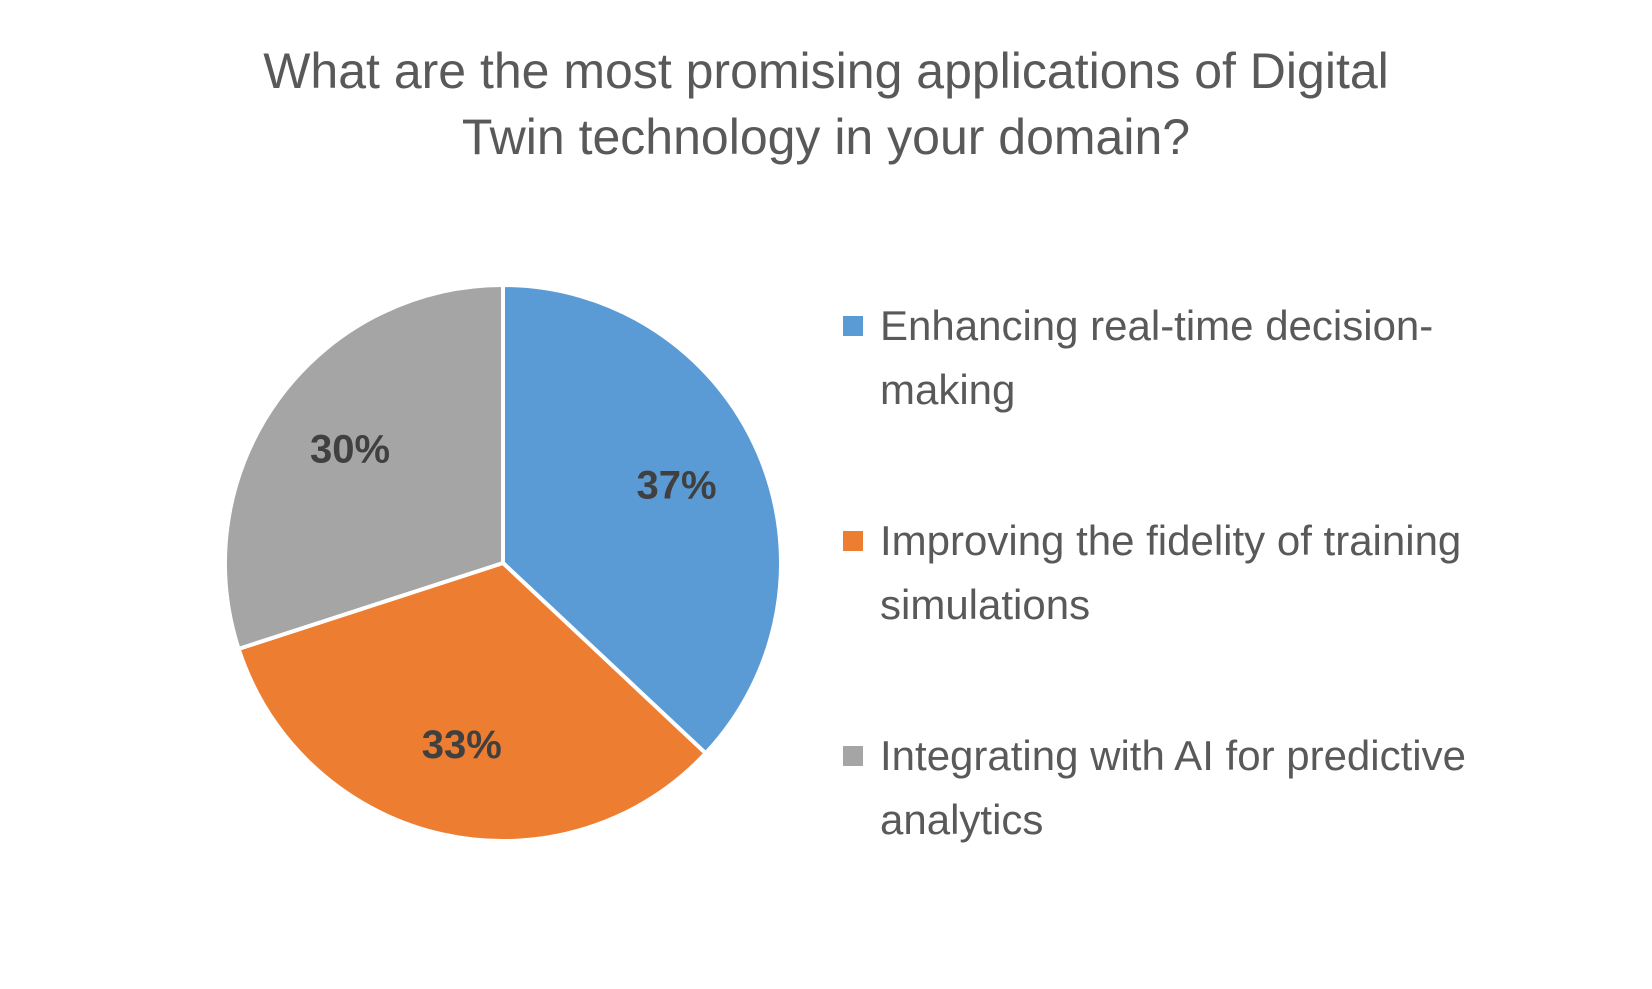 The height and width of the screenshot is (989, 1652). I want to click on legend-label: Enhancing real-time decision-making, so click(1157, 357).